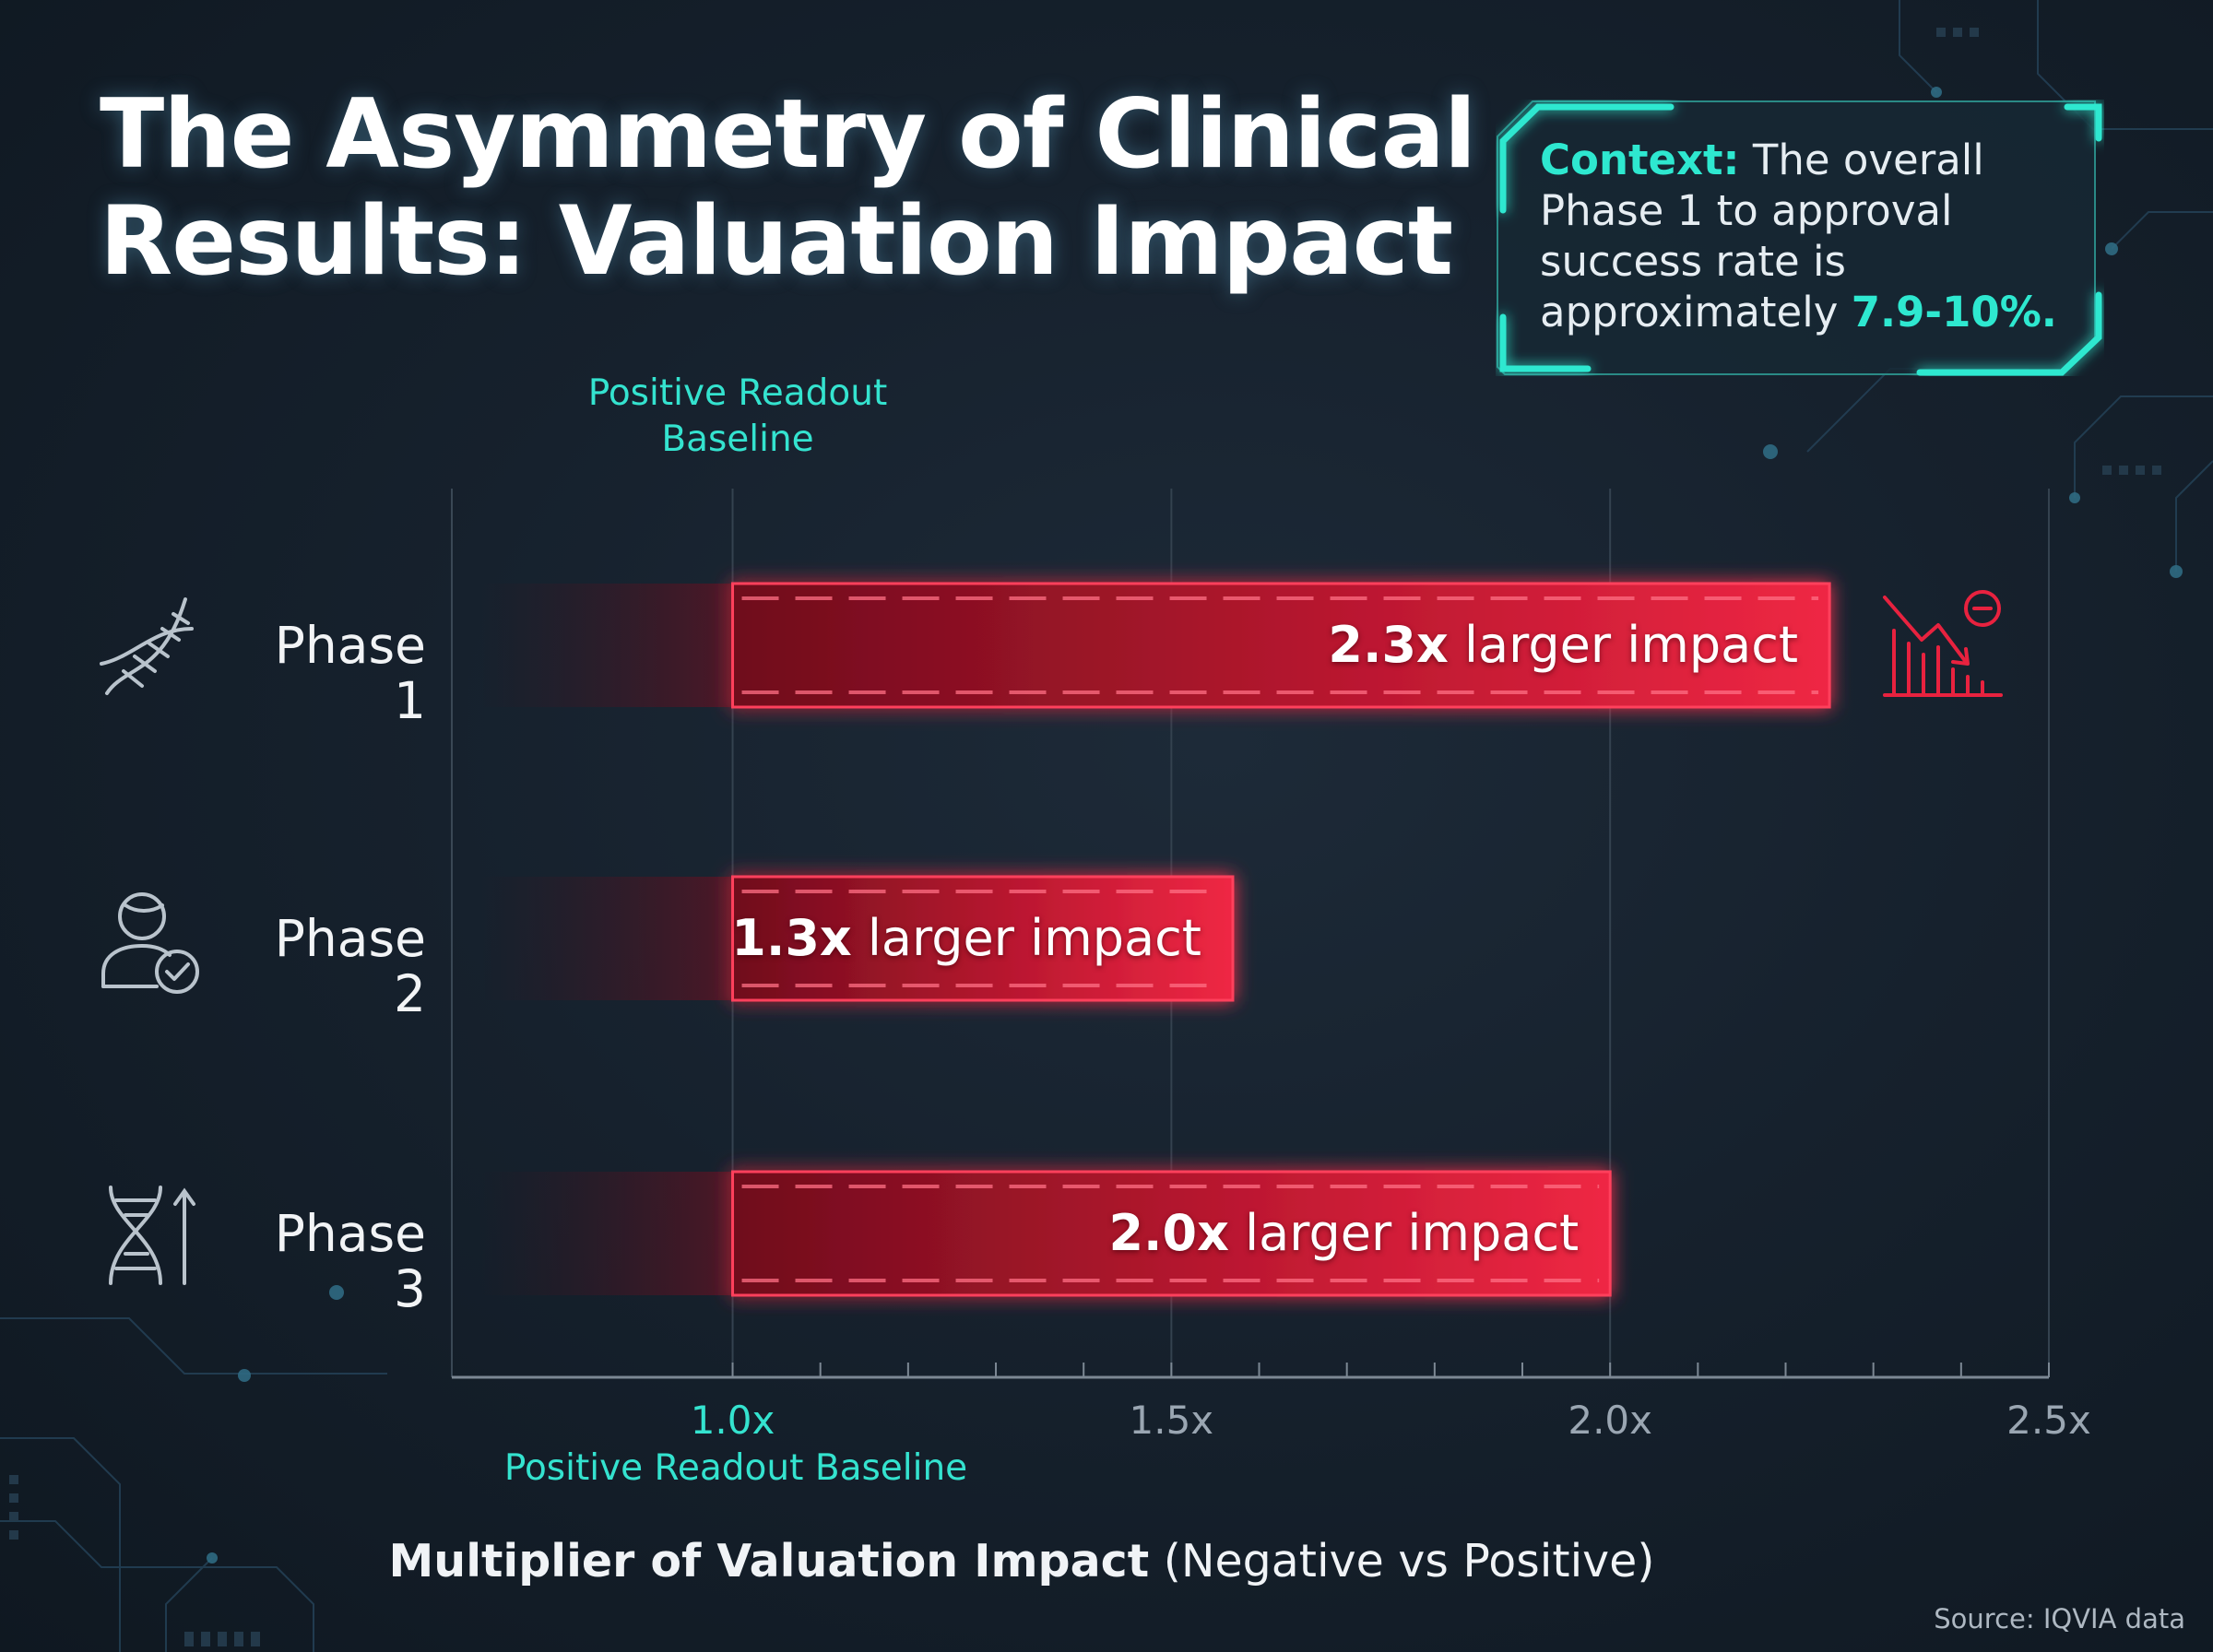 The height and width of the screenshot is (1652, 2213). Describe the element at coordinates (1610, 1420) in the screenshot. I see `x-tick-label-3: 2.0x` at that location.